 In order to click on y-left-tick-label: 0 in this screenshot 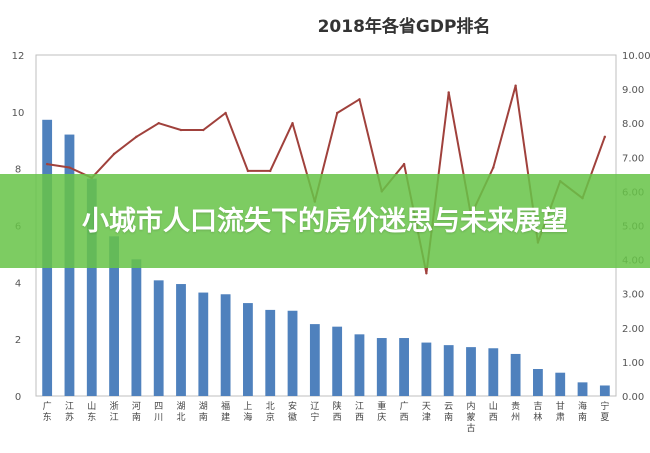, I will do `click(18, 397)`.